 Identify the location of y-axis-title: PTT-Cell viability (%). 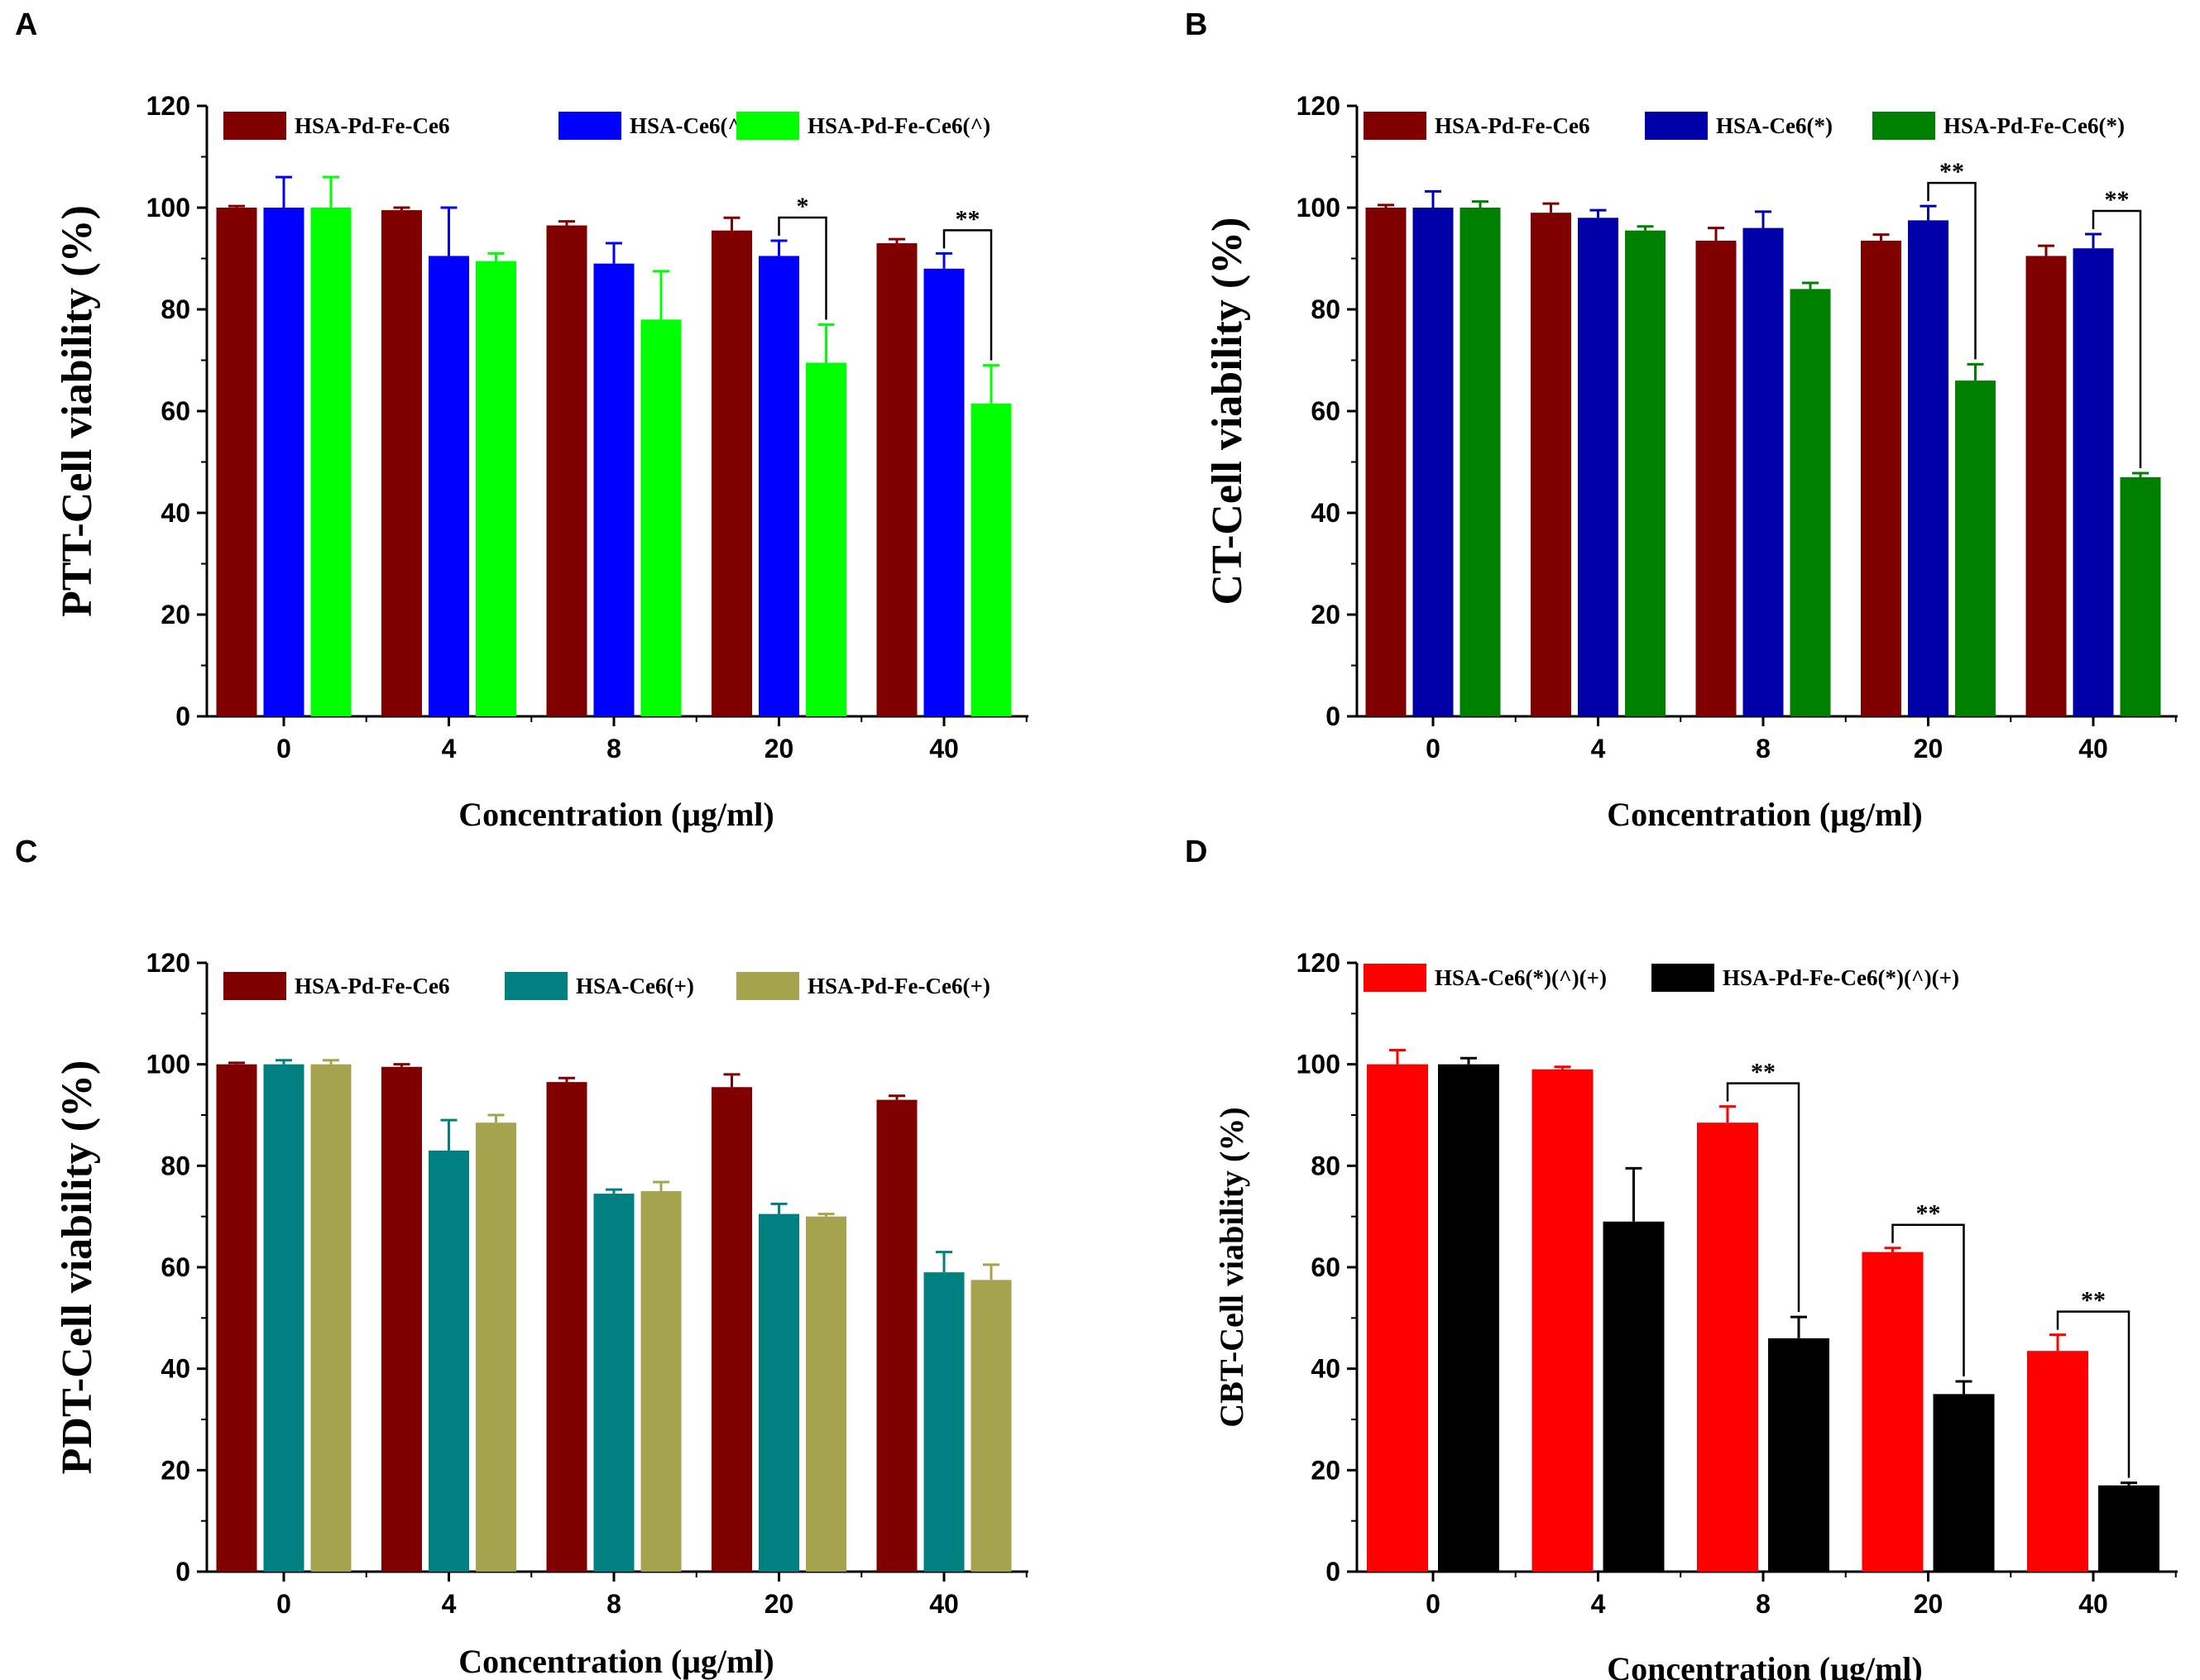
(77, 411).